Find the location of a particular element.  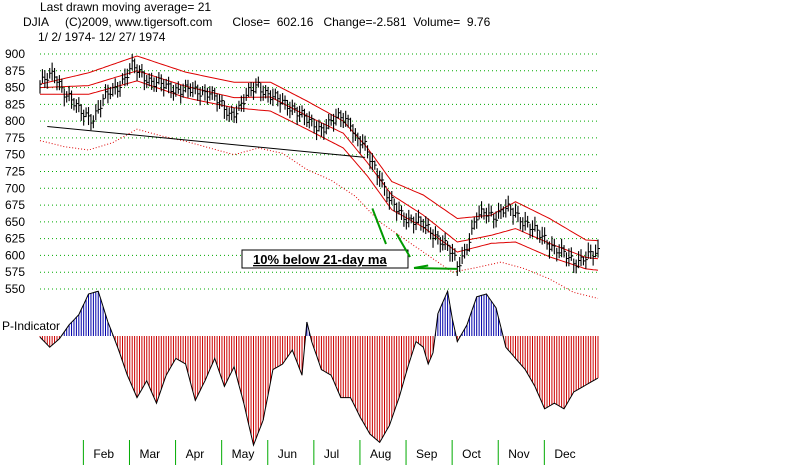

chart-caption-ma: Last drawn moving average= 21 is located at coordinates (126, 7).